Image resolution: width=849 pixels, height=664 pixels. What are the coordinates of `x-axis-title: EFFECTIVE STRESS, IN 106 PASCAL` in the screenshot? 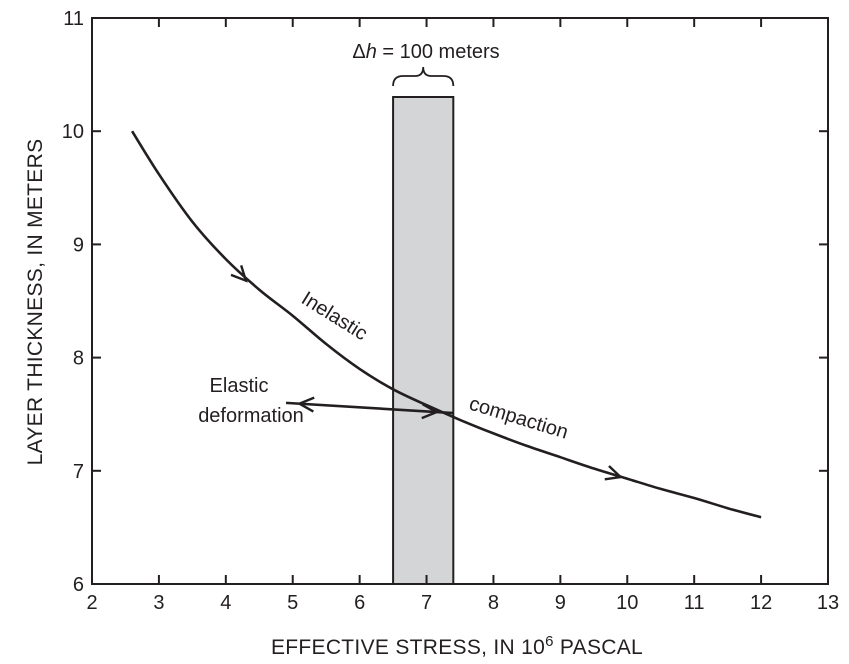 It's located at (457, 646).